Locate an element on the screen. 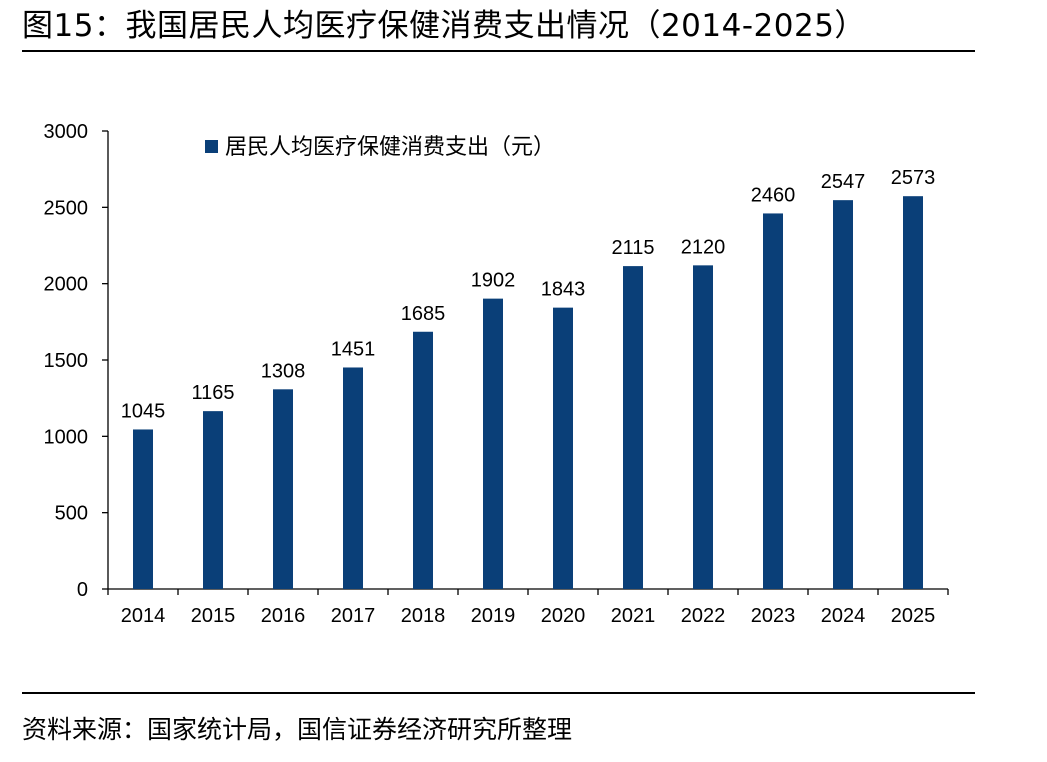 This screenshot has width=1047, height=762. x-tick-label: 2025 is located at coordinates (913, 616).